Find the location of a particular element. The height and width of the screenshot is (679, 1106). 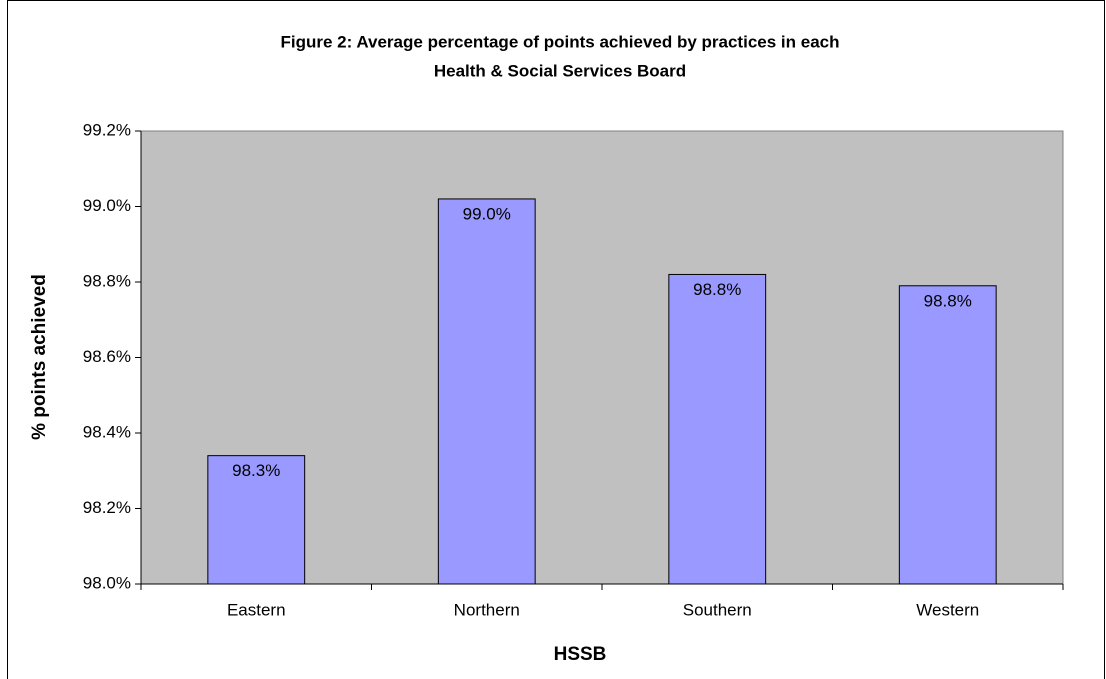

x-tick-label: Northern is located at coordinates (487, 609).